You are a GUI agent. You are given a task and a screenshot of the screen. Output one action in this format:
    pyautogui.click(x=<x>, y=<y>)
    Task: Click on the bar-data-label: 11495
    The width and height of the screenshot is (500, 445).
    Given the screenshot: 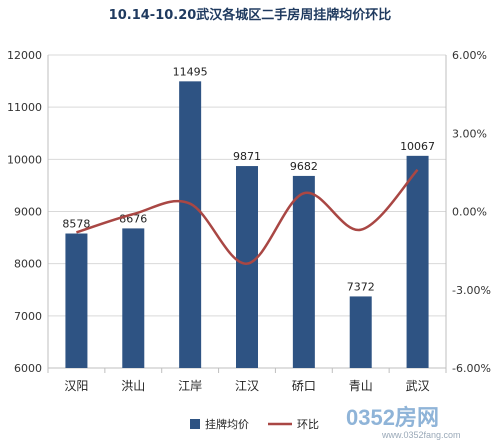 What is the action you would take?
    pyautogui.click(x=190, y=71)
    